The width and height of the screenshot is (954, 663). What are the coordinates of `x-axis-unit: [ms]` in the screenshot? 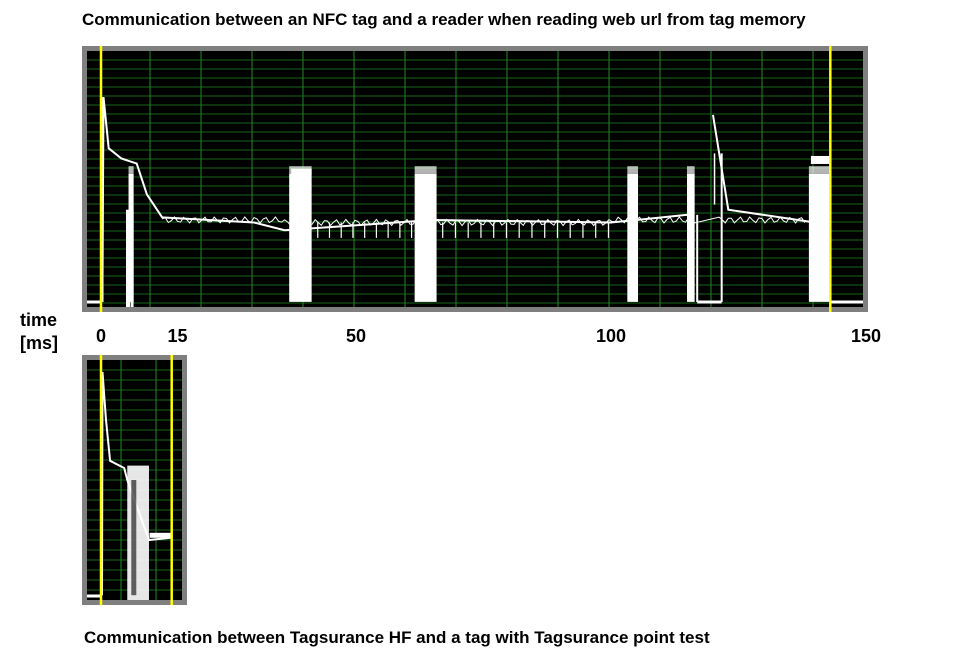 It's located at (39, 343).